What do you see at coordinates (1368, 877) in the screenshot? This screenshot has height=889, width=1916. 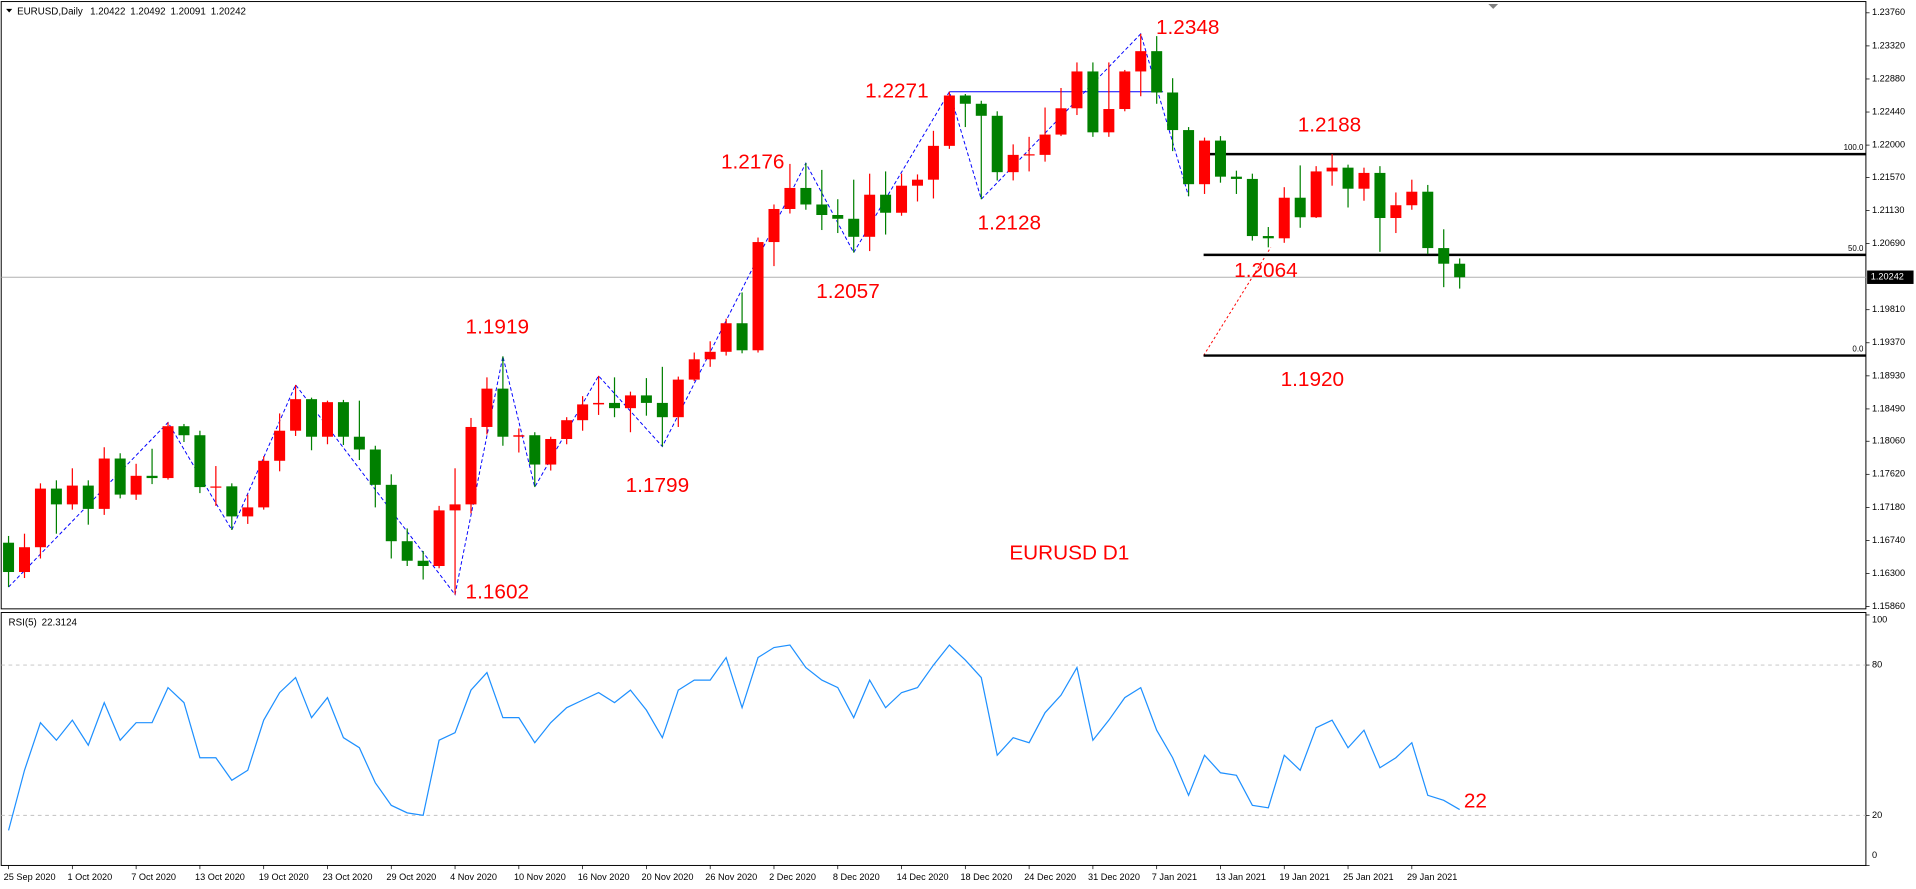 I see `x-tick-label: 25 Jan 2021` at bounding box center [1368, 877].